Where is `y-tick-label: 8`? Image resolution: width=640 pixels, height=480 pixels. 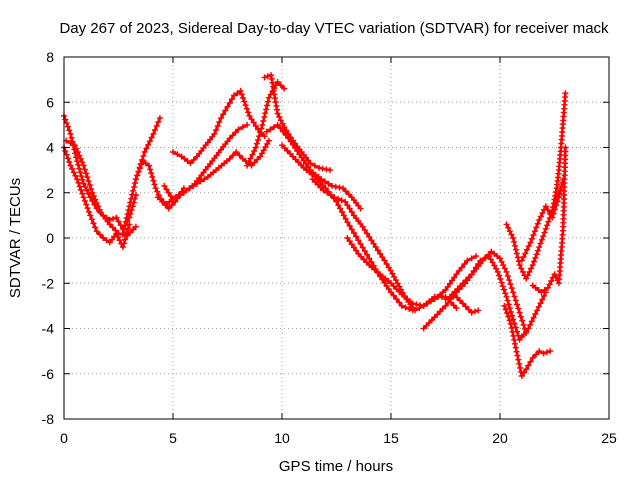
y-tick-label: 8 is located at coordinates (50, 57).